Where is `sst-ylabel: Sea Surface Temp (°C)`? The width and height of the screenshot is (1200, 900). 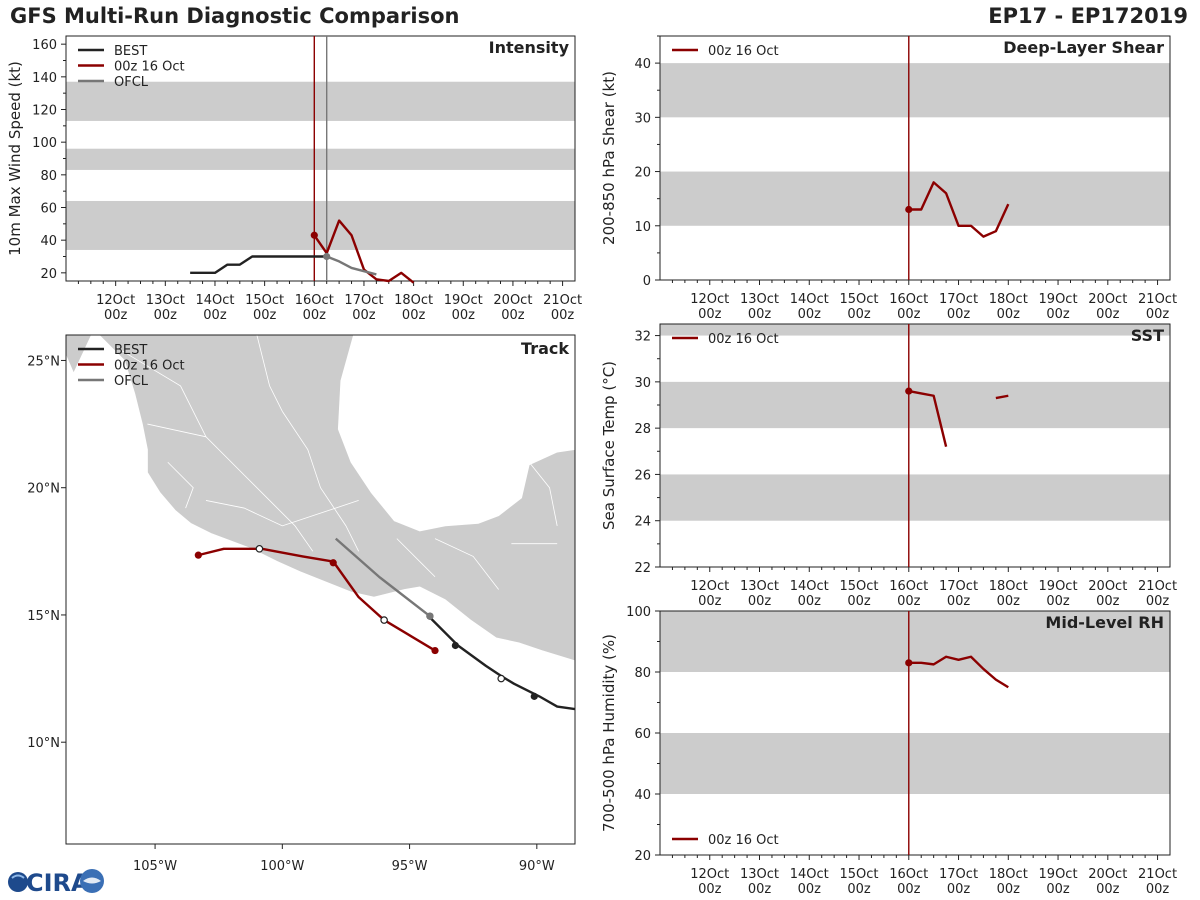 sst-ylabel: Sea Surface Temp (°C) is located at coordinates (609, 445).